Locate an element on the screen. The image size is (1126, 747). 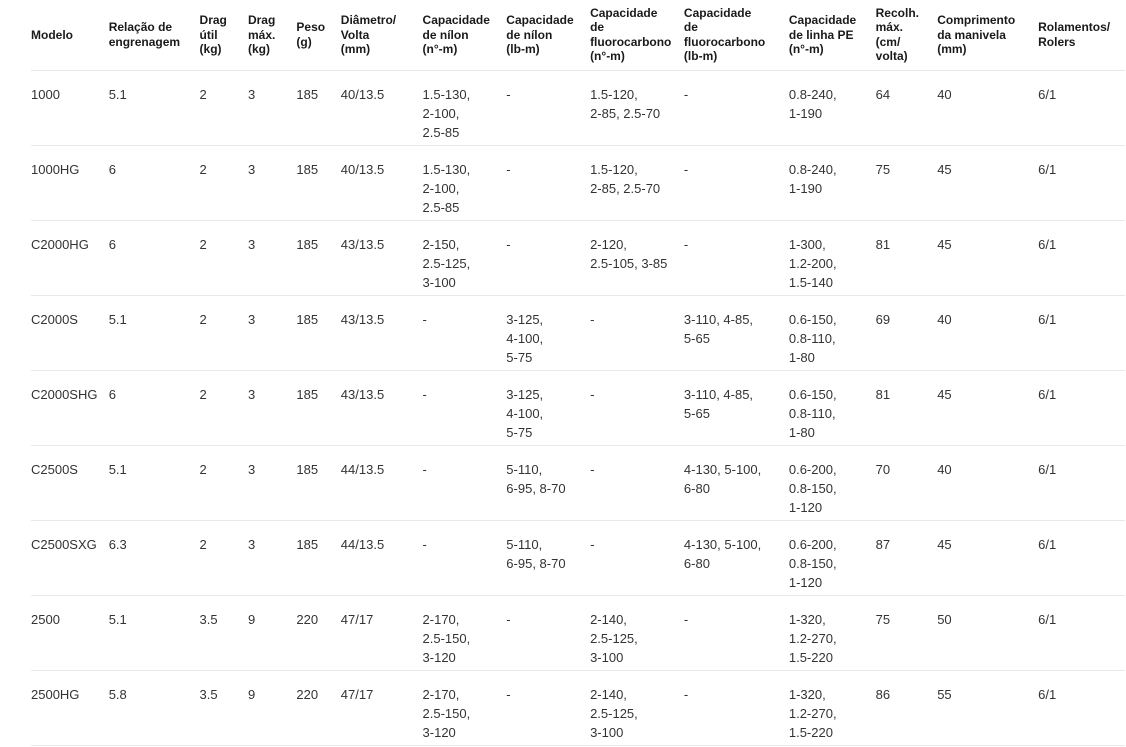
cell-modelo: 2500 is located at coordinates (70, 633).